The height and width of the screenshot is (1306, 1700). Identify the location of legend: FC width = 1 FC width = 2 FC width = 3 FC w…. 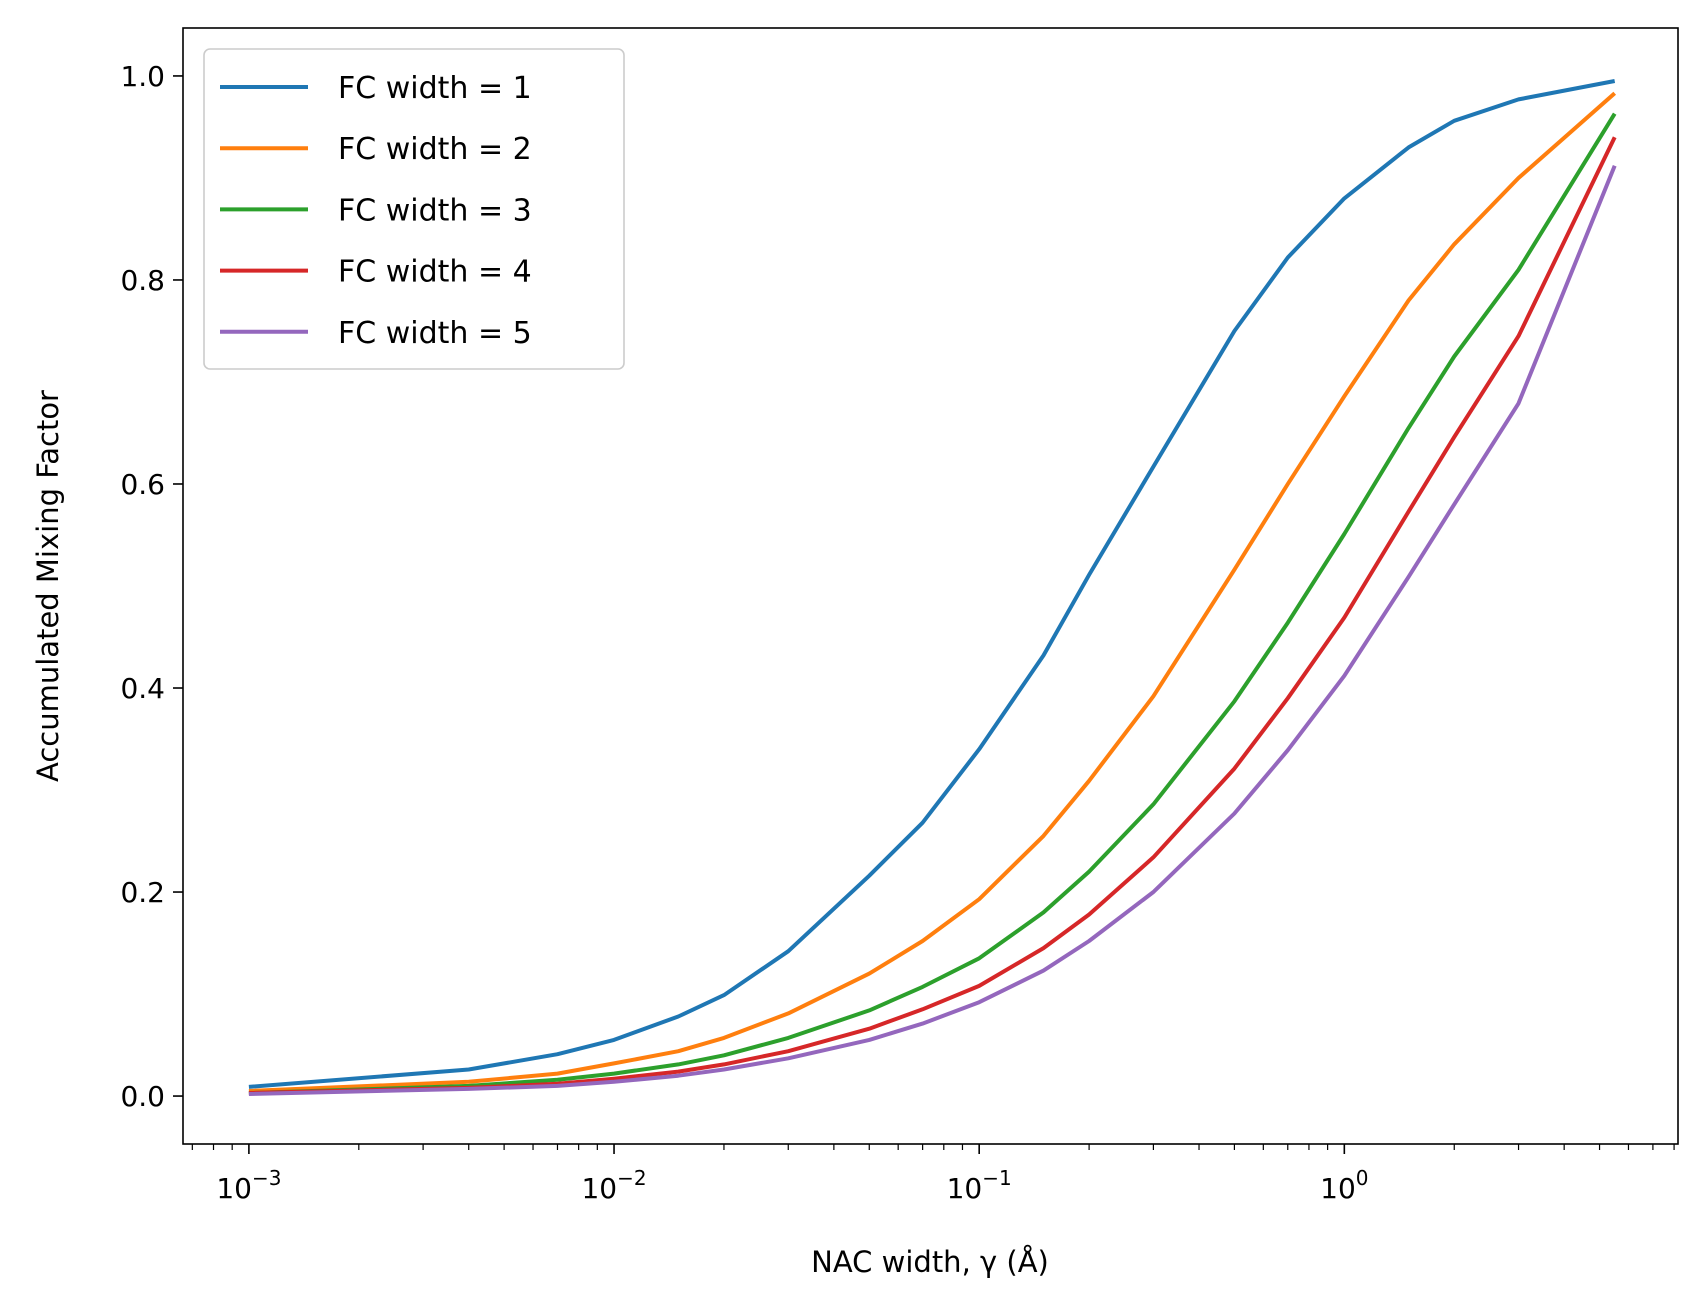
(414, 209).